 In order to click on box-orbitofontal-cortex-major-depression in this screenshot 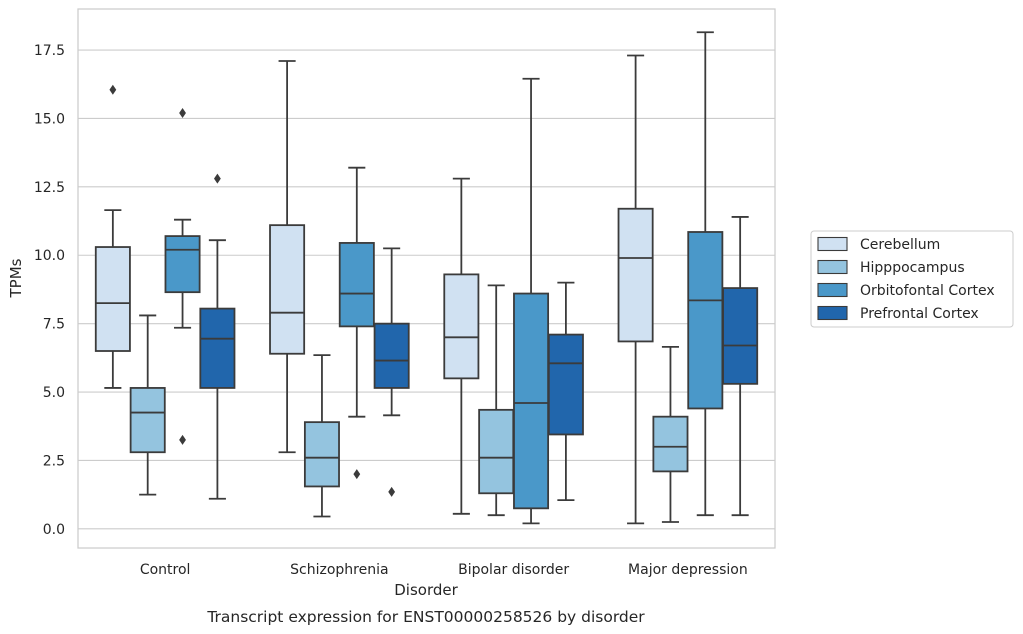, I will do `click(705, 274)`.